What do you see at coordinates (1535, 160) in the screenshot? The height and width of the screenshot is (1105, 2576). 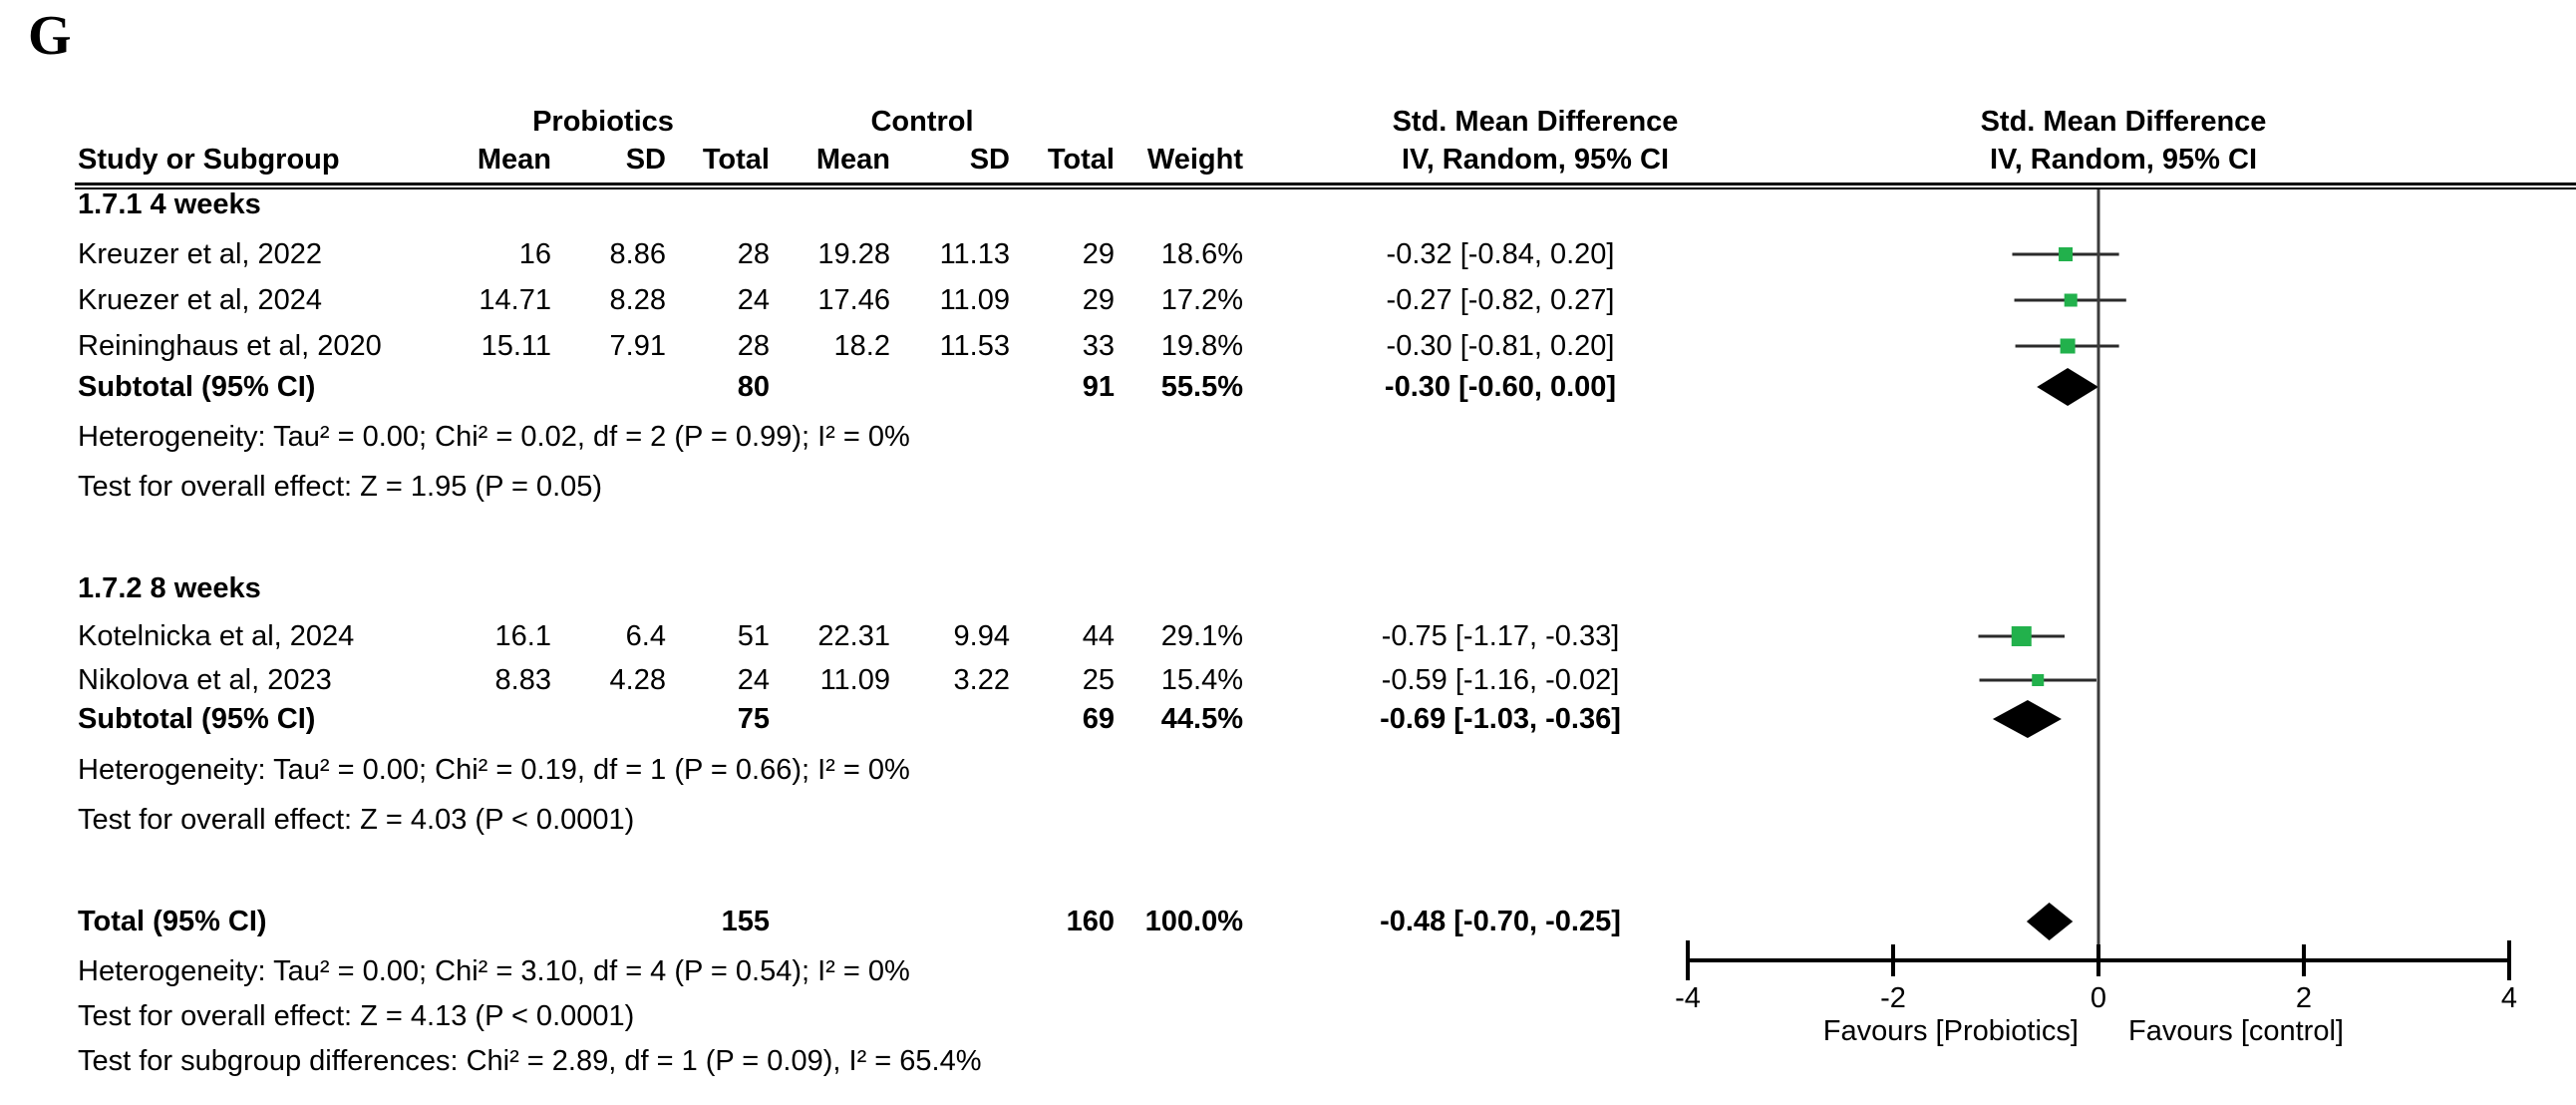 I see `effect-method-header: IV, Random, 95% CI` at bounding box center [1535, 160].